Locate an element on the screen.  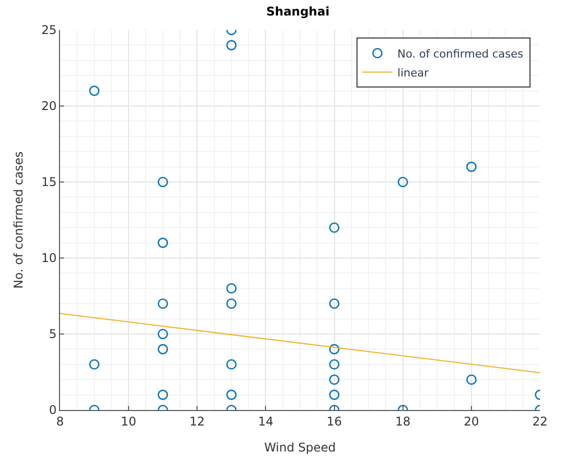
x-tick-label: 14 is located at coordinates (266, 421).